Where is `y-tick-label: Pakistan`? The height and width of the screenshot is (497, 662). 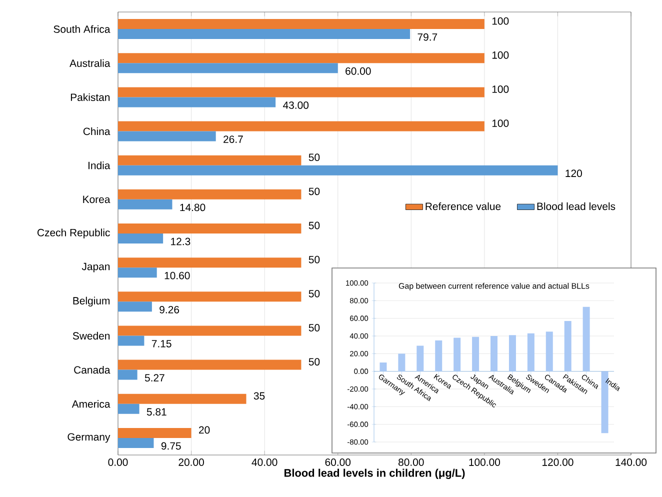 y-tick-label: Pakistan is located at coordinates (90, 97).